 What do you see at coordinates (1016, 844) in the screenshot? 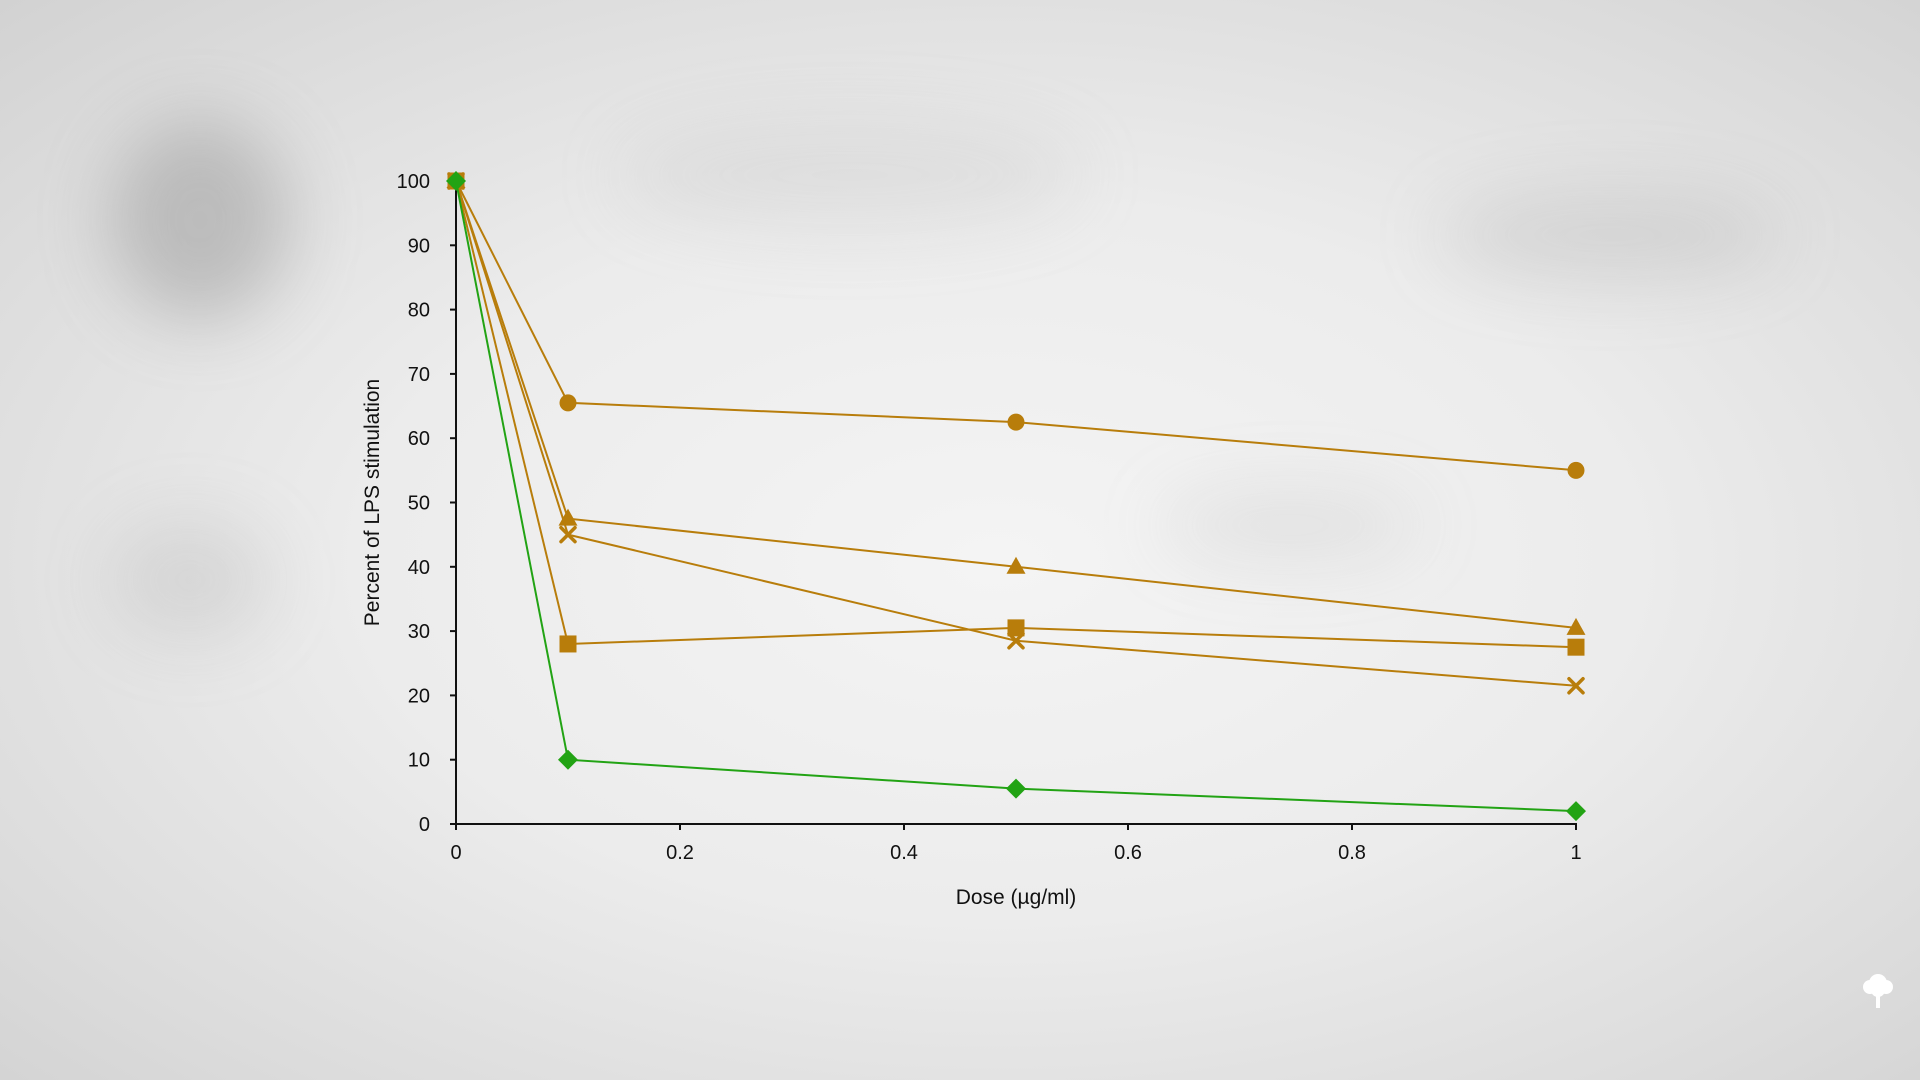
I see `x-axis-ticks: 0 0.2 0.4 0.6 0.8 1` at bounding box center [1016, 844].